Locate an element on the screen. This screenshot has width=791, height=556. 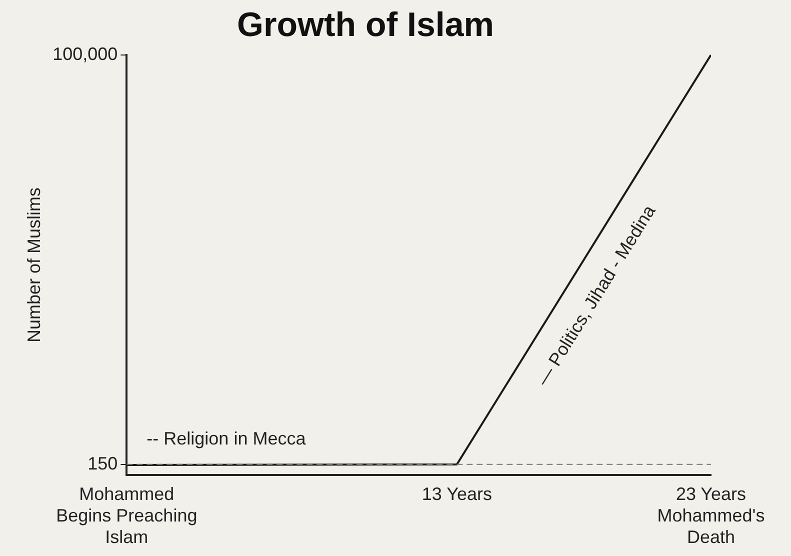
y-tick-label: 100,000 is located at coordinates (85, 54).